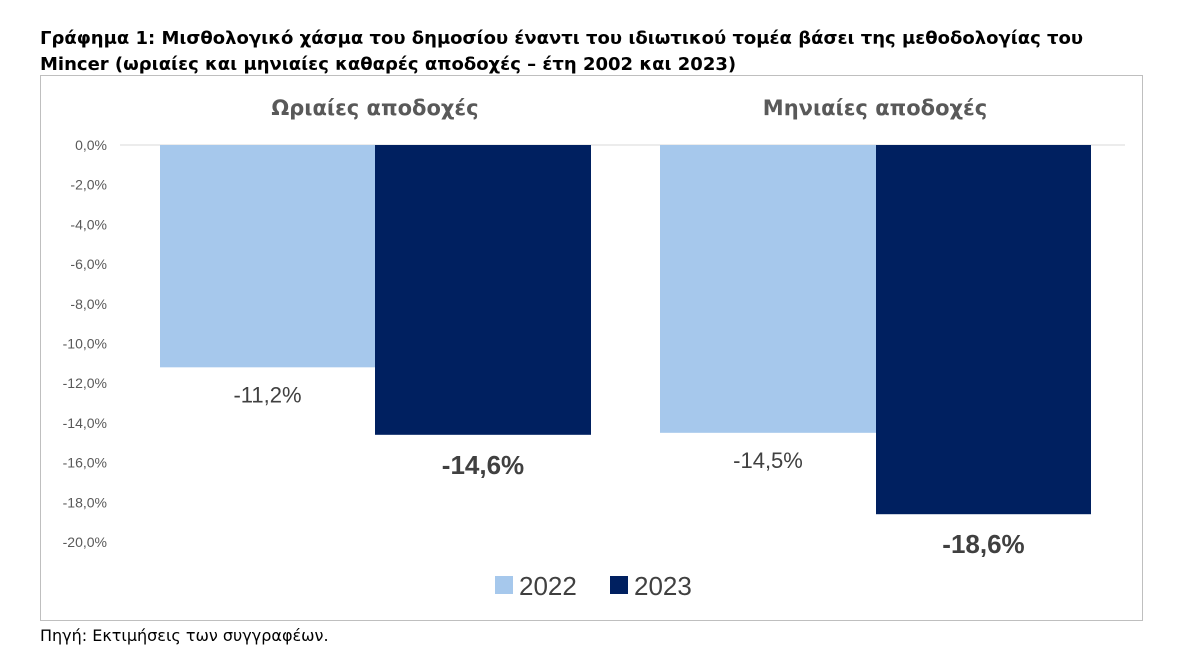 The height and width of the screenshot is (672, 1180). Describe the element at coordinates (88, 224) in the screenshot. I see `y-tick-label: -4,0%` at that location.